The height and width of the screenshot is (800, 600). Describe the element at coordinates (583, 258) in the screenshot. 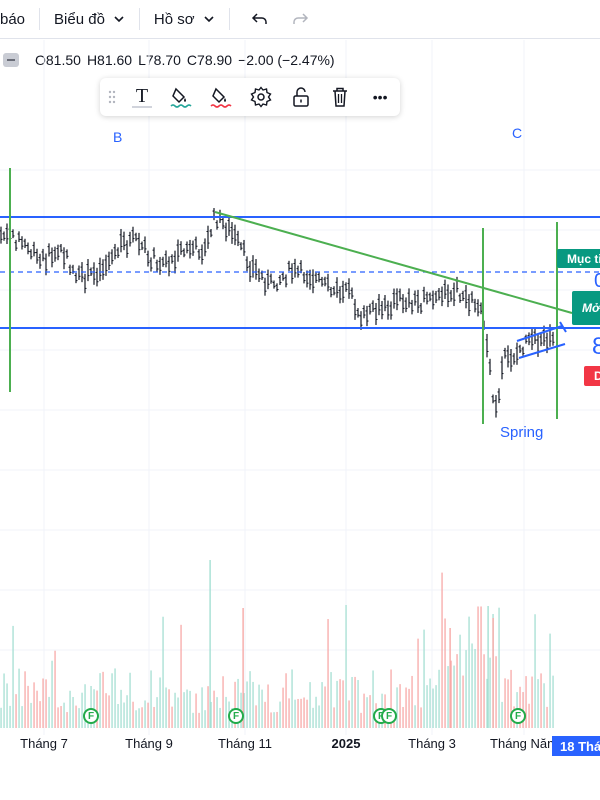

I see `target-tag-label: Mục tiêu` at that location.